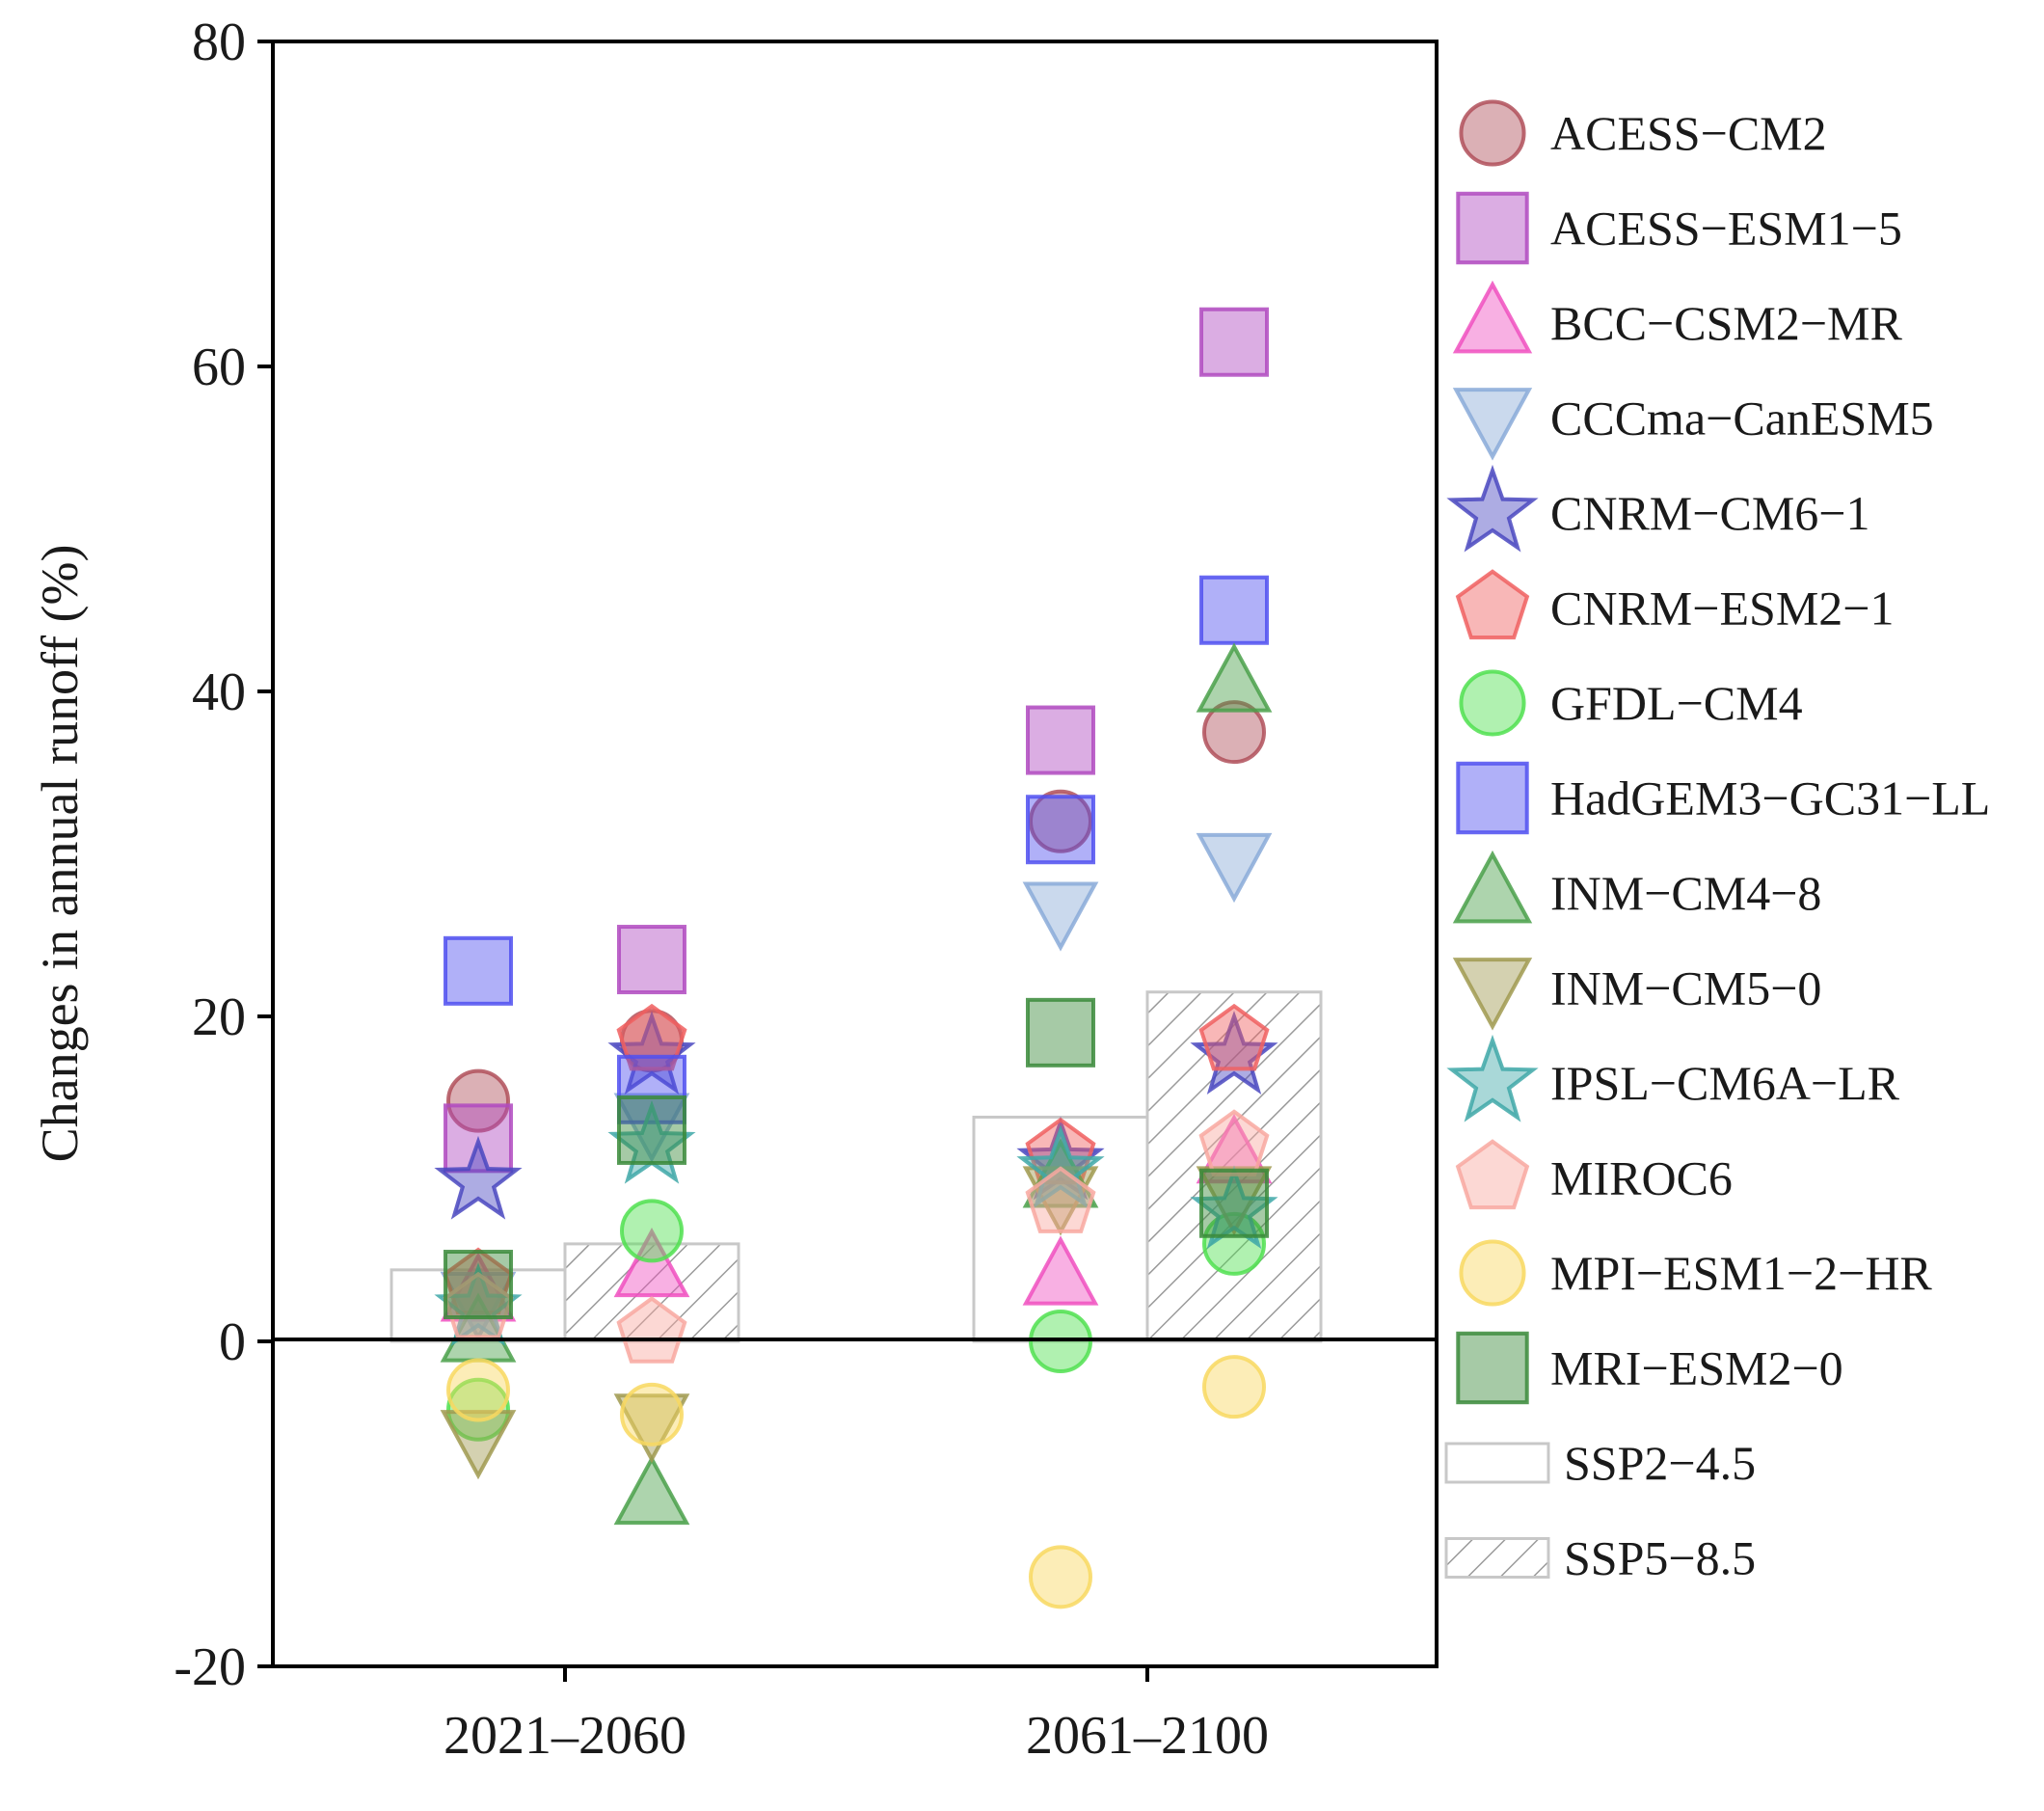 This screenshot has width=2044, height=1811. Describe the element at coordinates (219, 367) in the screenshot. I see `y-tick-label: 60` at that location.